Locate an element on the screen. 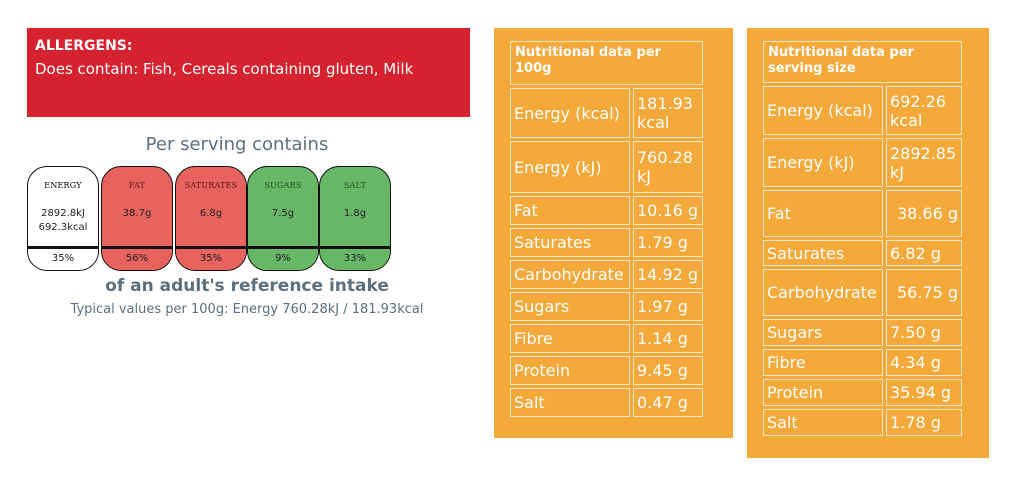 The width and height of the screenshot is (1024, 477). traffic-light-label-text: ENERGY is located at coordinates (63, 185).